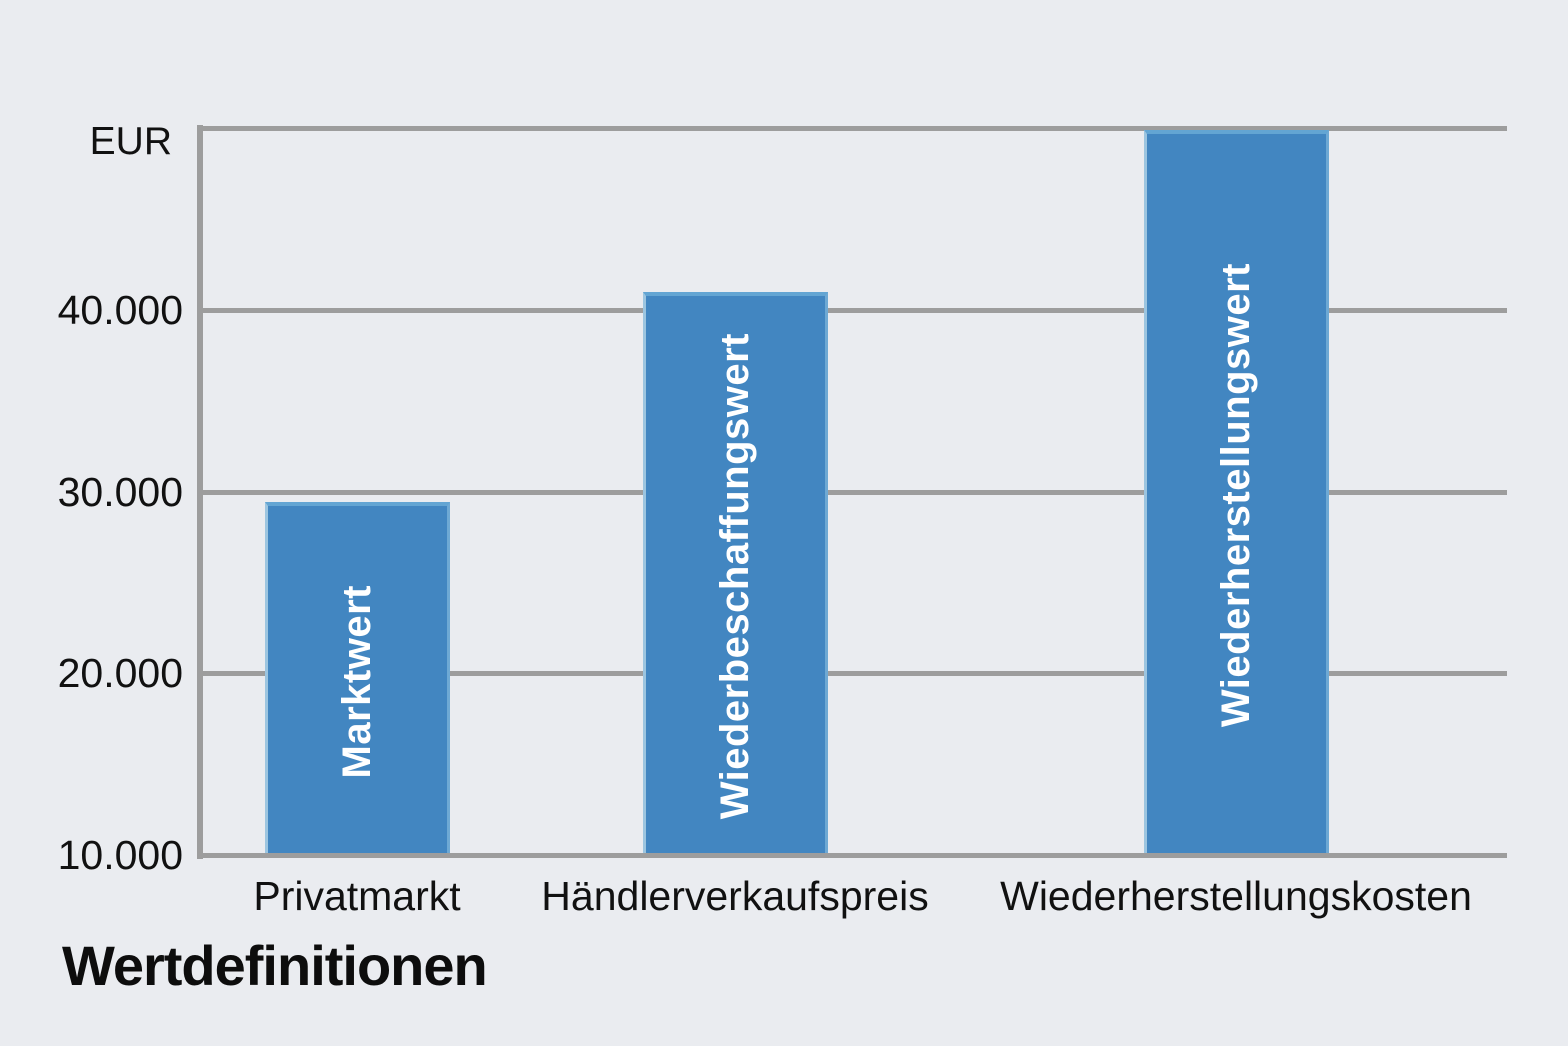 The image size is (1568, 1046). Describe the element at coordinates (275, 965) in the screenshot. I see `chart-title: Wertdefinitionen` at that location.